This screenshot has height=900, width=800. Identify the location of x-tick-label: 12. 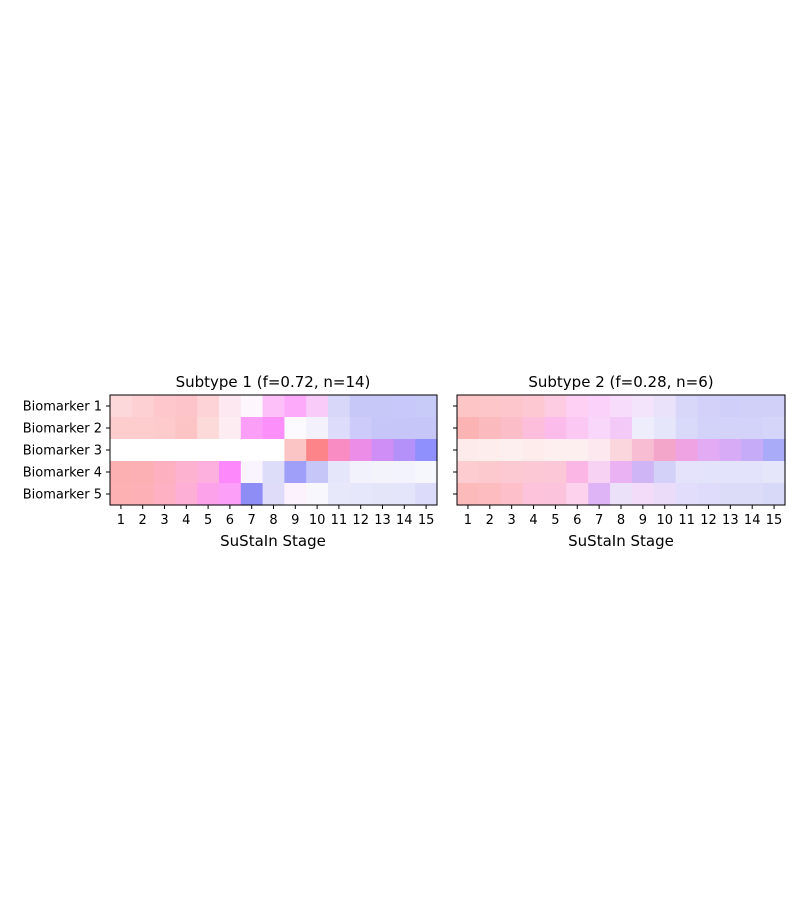
(360, 520).